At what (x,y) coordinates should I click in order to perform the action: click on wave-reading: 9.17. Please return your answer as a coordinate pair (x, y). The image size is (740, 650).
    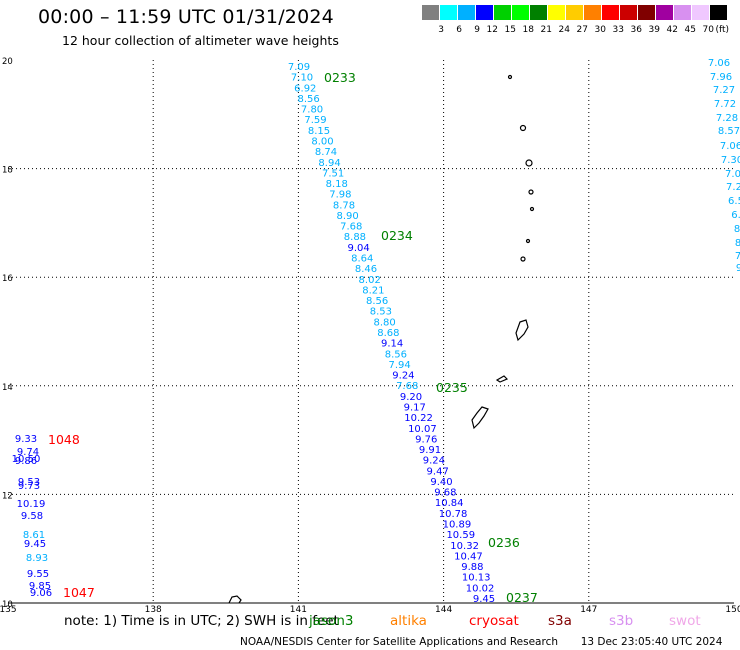
    Looking at the image, I should click on (415, 407).